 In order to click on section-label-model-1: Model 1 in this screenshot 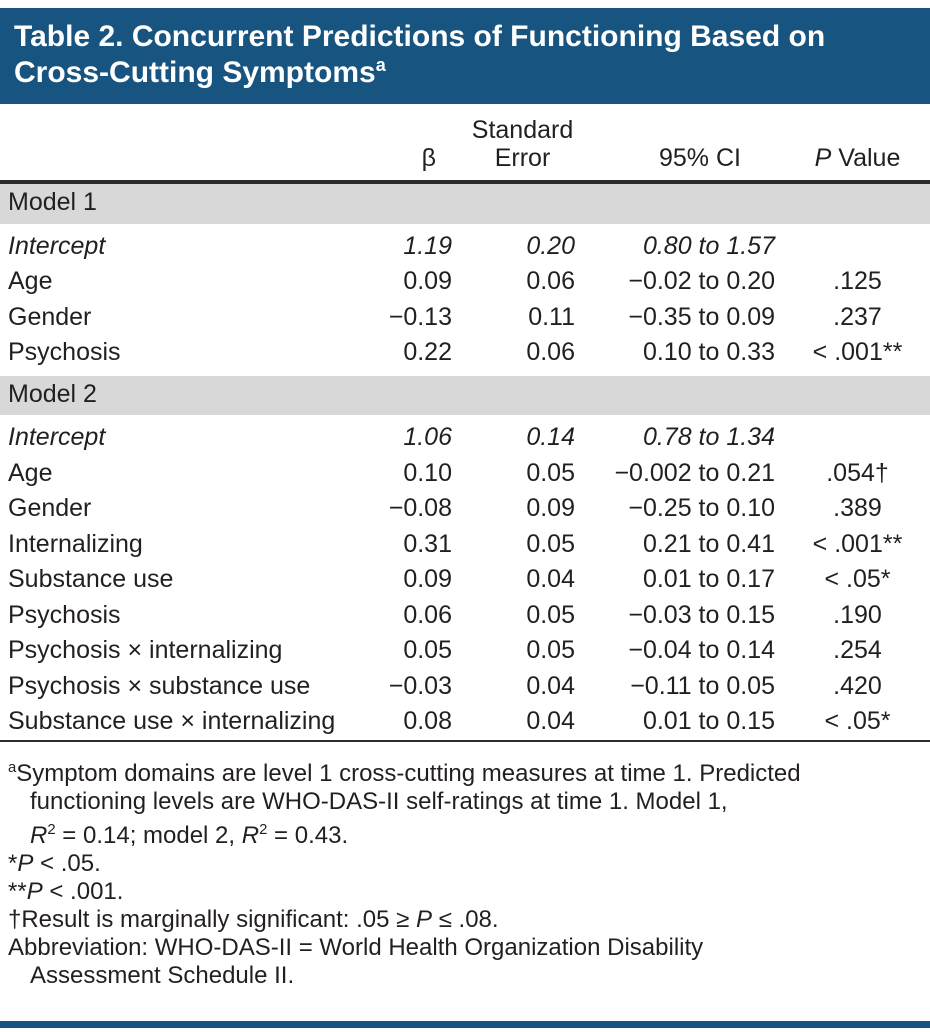, I will do `click(465, 203)`.